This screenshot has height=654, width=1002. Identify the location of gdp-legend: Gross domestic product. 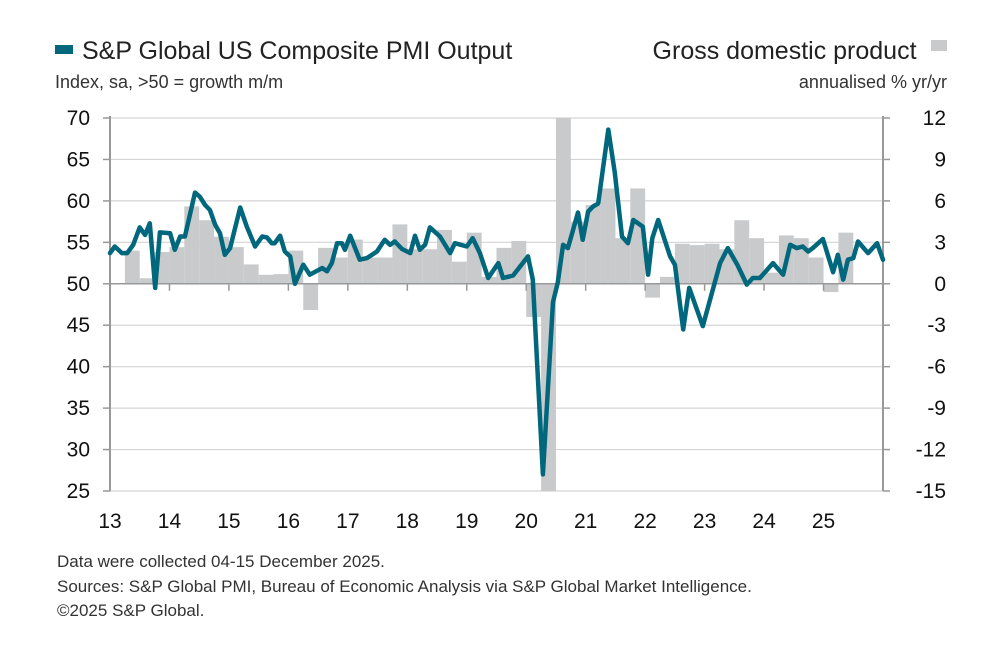
(800, 51).